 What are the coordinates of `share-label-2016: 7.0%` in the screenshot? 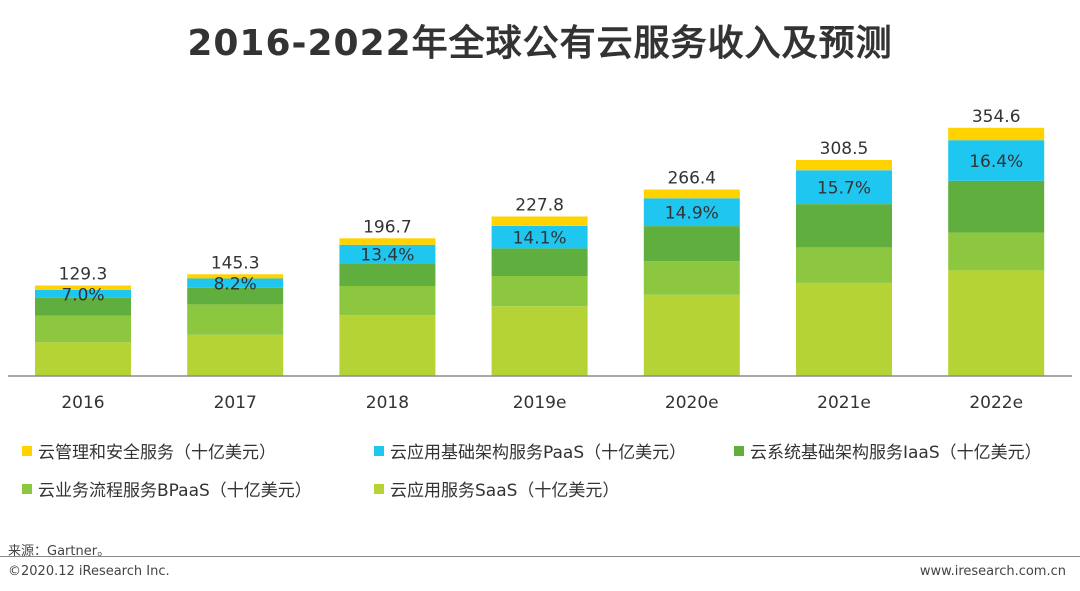 It's located at (82, 295).